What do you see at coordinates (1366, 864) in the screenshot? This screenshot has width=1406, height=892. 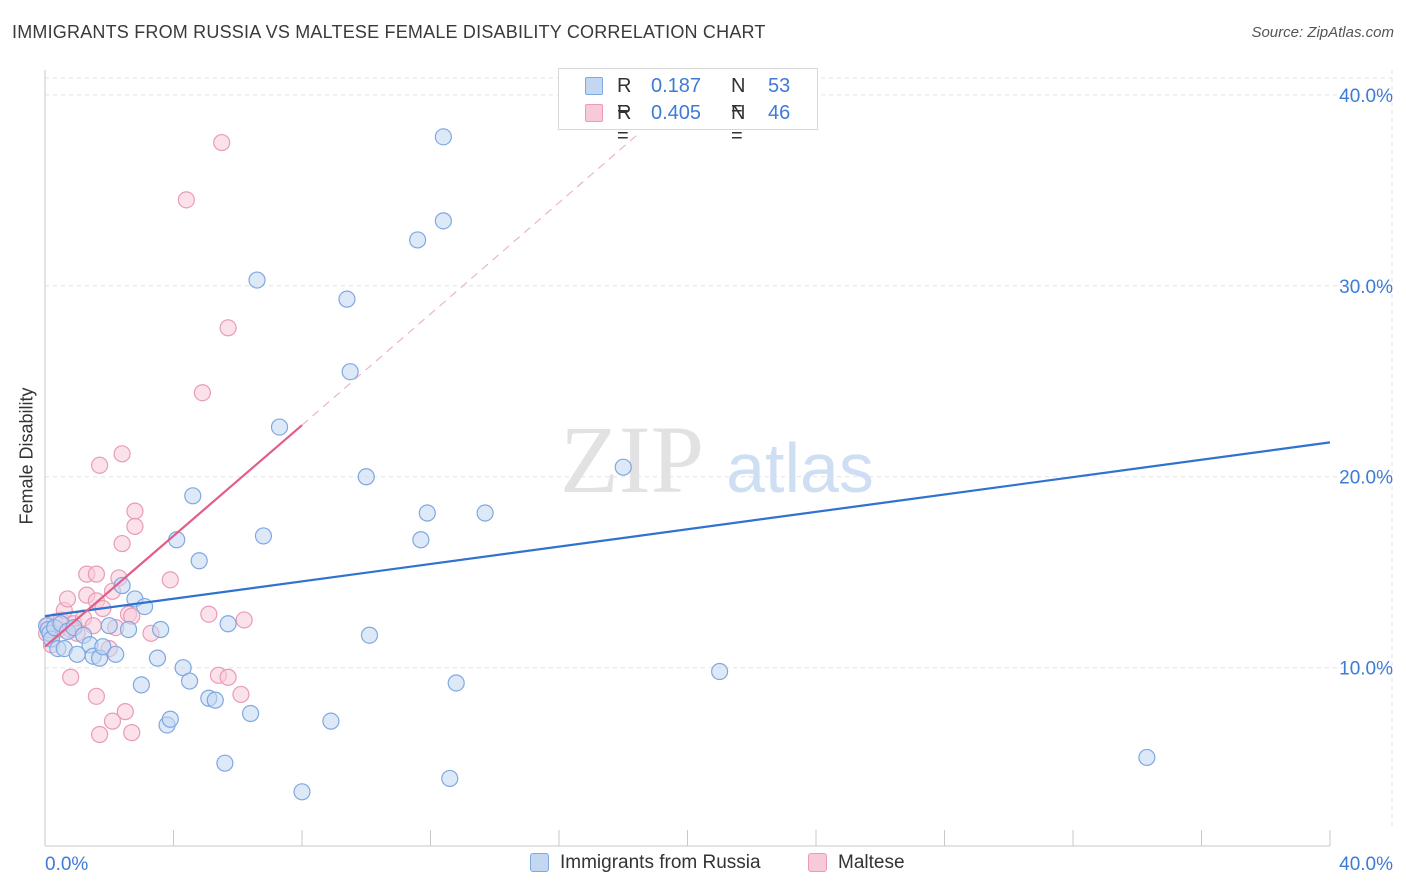 I see `x-tick-label: 40.0%` at bounding box center [1366, 864].